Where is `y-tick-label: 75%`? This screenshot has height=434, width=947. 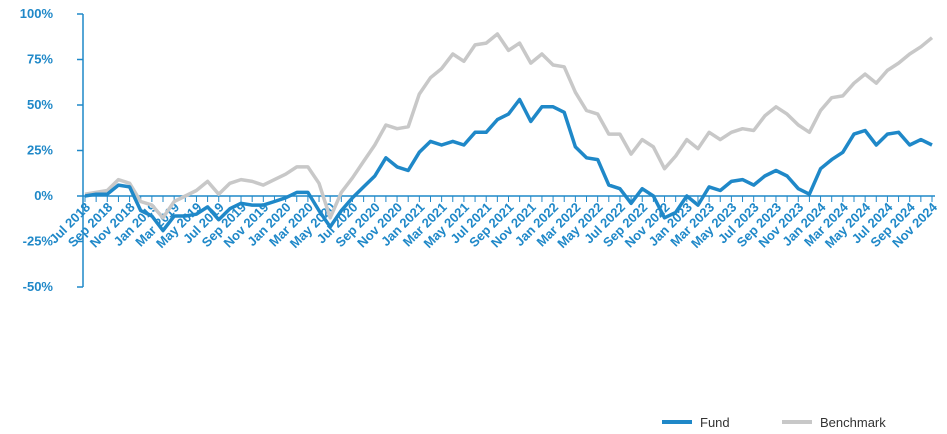 y-tick-label: 75% is located at coordinates (40, 59).